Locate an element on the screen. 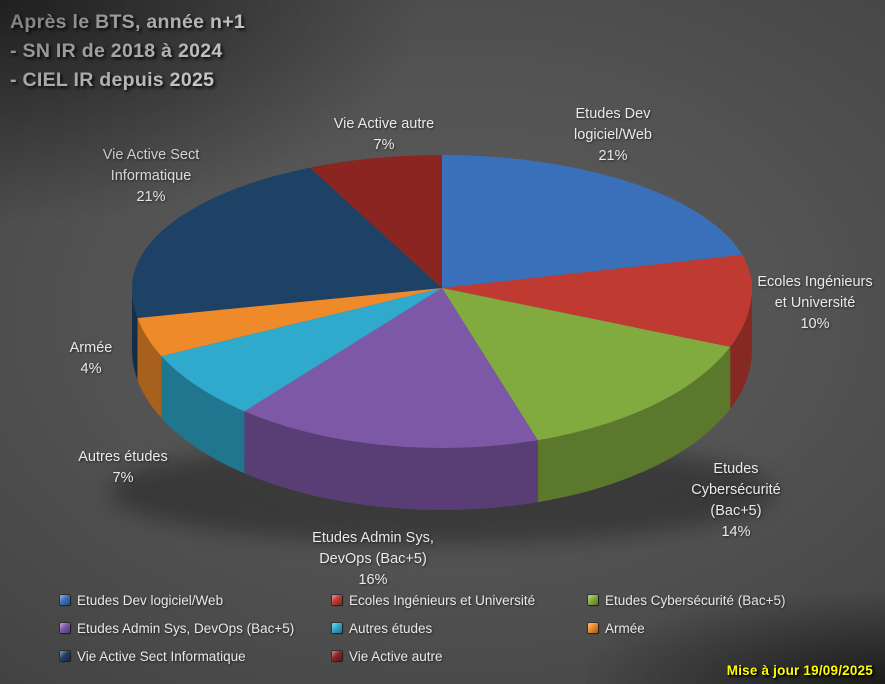 The width and height of the screenshot is (885, 684). pie-slice-4: Autres études 7% is located at coordinates (301, 350).